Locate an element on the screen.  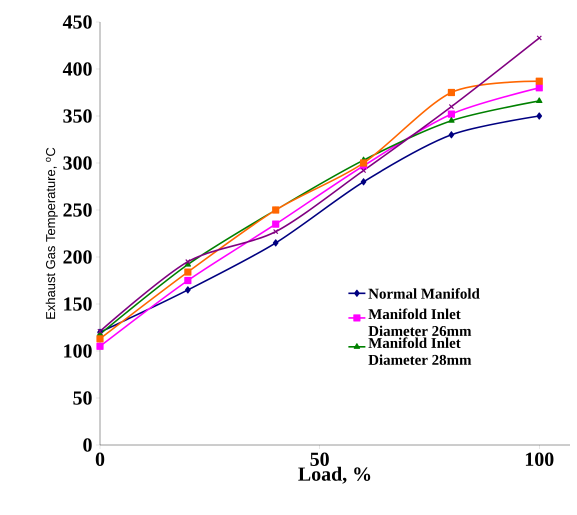
legend-label: Manifold Inlet Diameter 26mm is located at coordinates (420, 322).